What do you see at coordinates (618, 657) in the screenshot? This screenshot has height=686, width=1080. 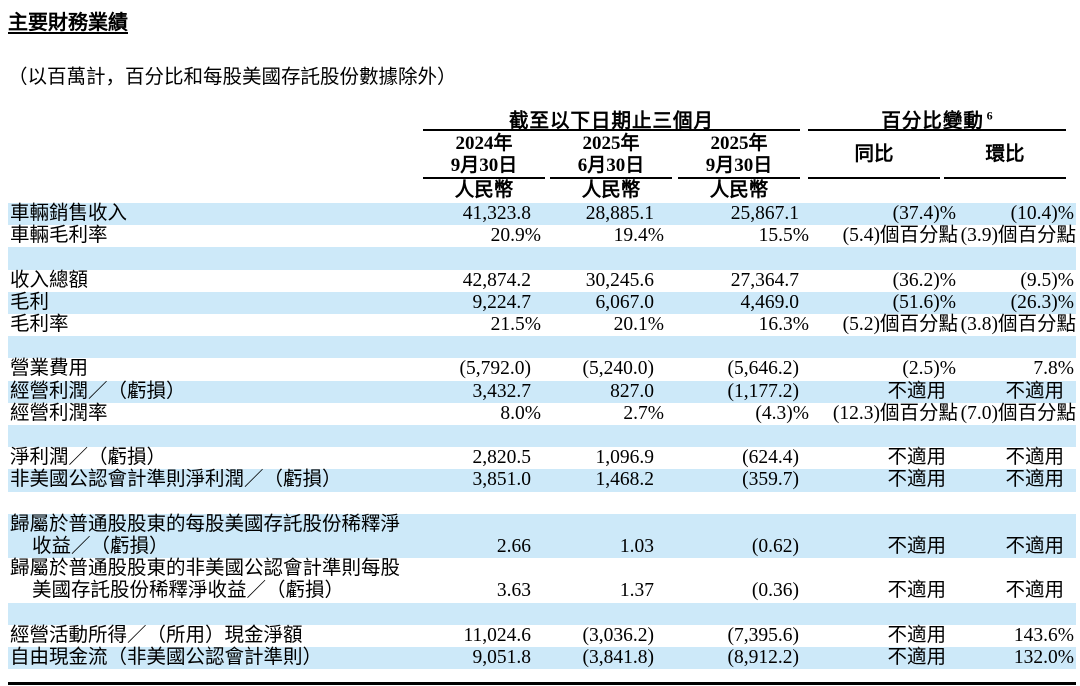 I see `value-cell: (3,841.8)` at bounding box center [618, 657].